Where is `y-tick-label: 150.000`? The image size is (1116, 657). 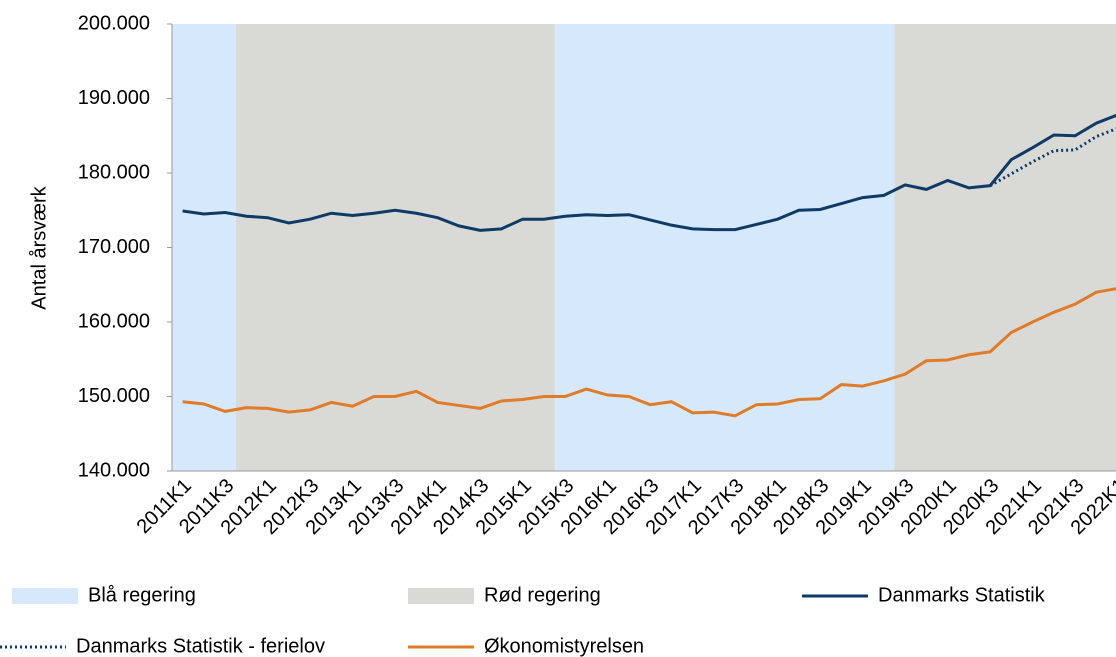
y-tick-label: 150.000 is located at coordinates (114, 396).